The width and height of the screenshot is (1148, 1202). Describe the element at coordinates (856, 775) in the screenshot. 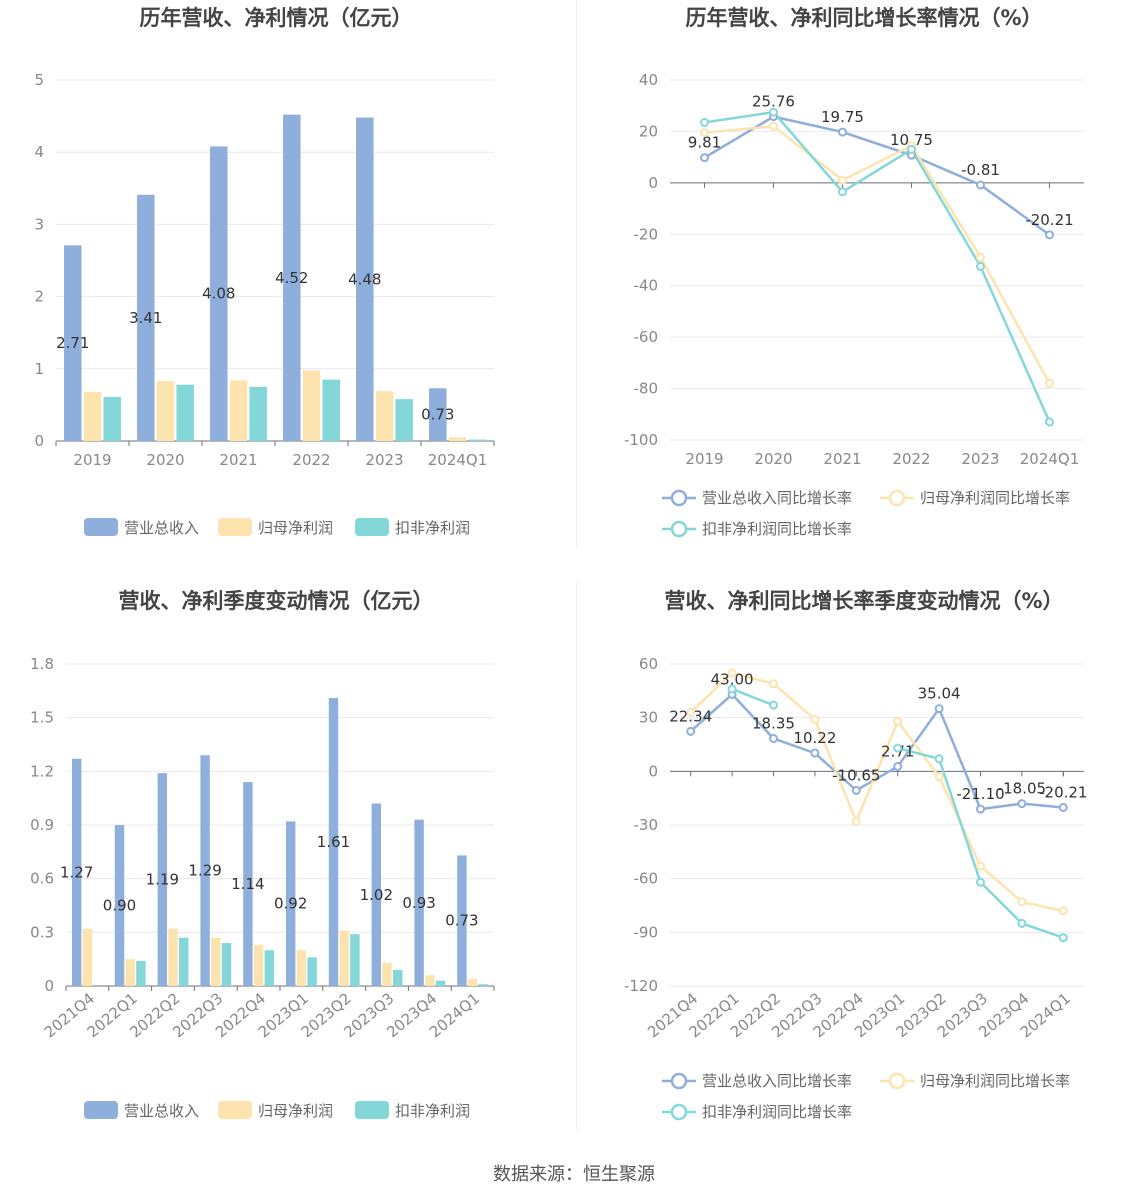

I see `point-data-label: -10.65` at that location.